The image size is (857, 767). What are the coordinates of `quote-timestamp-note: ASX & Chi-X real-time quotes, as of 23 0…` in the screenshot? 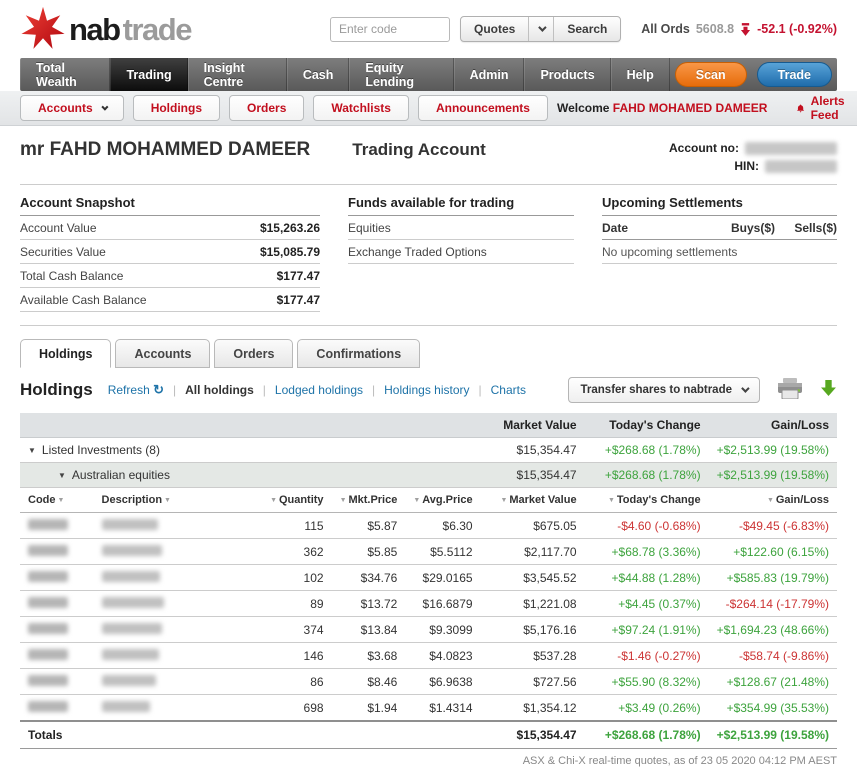 It's located at (679, 761).